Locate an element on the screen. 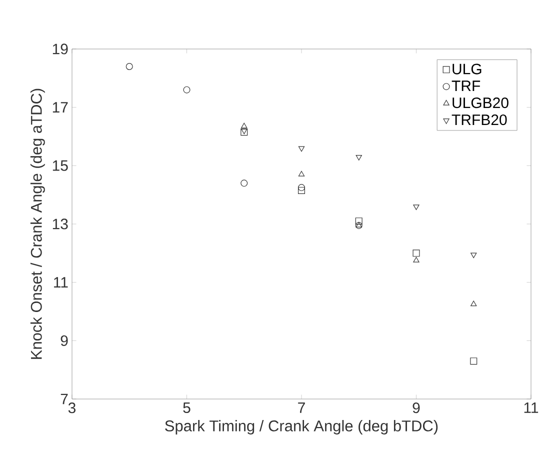 The image size is (543, 466). legend-label: ULG is located at coordinates (467, 69).